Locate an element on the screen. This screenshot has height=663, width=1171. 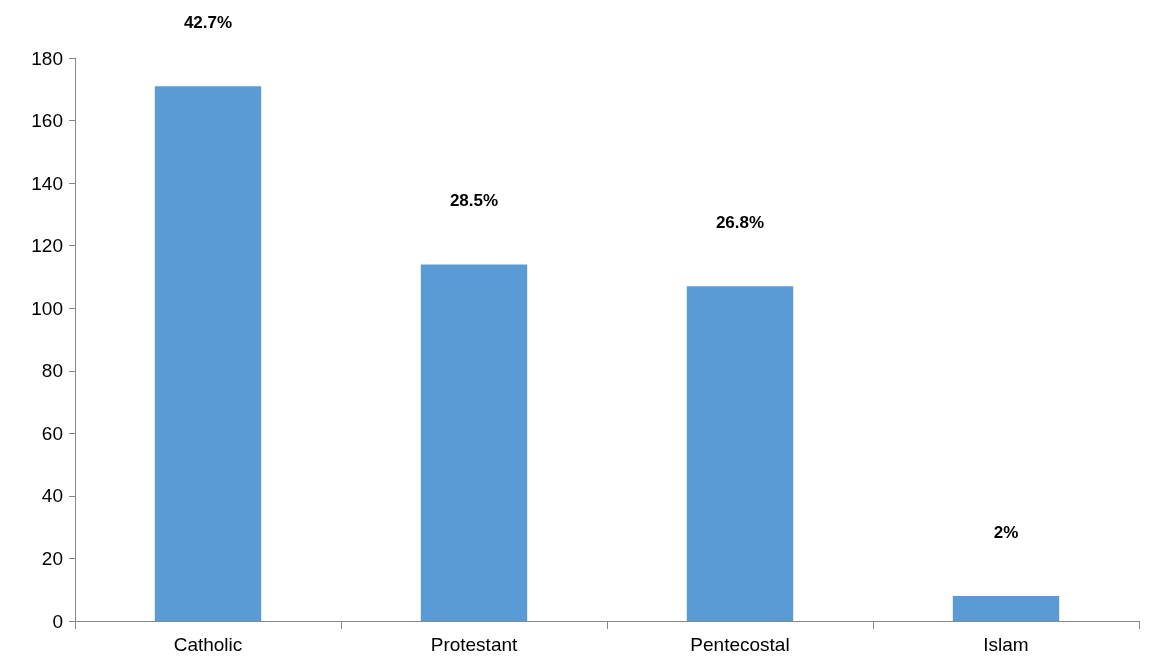
annotation: 26.8% is located at coordinates (740, 223).